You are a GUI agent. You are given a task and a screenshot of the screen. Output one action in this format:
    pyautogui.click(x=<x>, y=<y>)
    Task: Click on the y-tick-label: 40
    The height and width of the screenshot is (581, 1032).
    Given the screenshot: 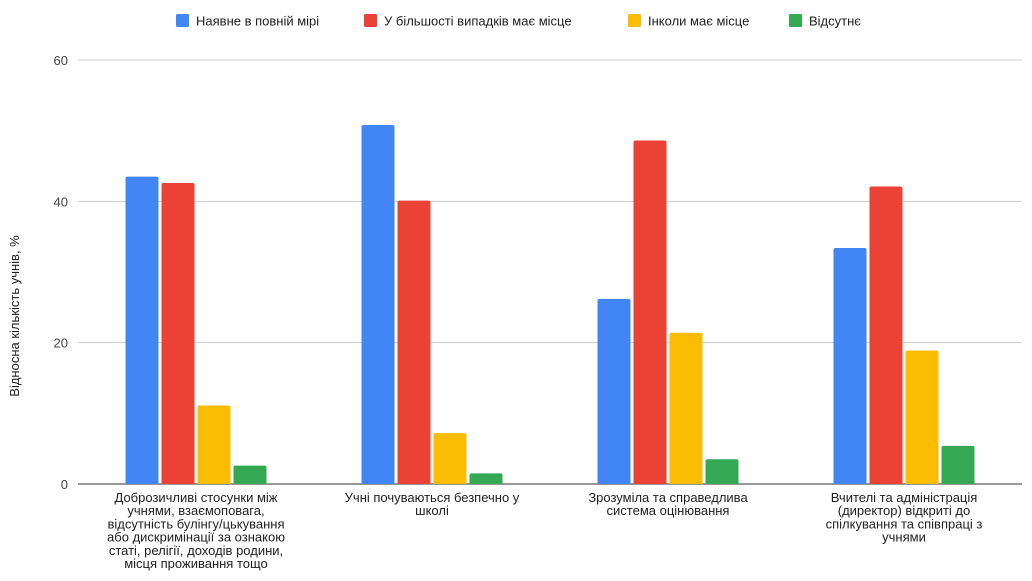 What is the action you would take?
    pyautogui.click(x=61, y=201)
    